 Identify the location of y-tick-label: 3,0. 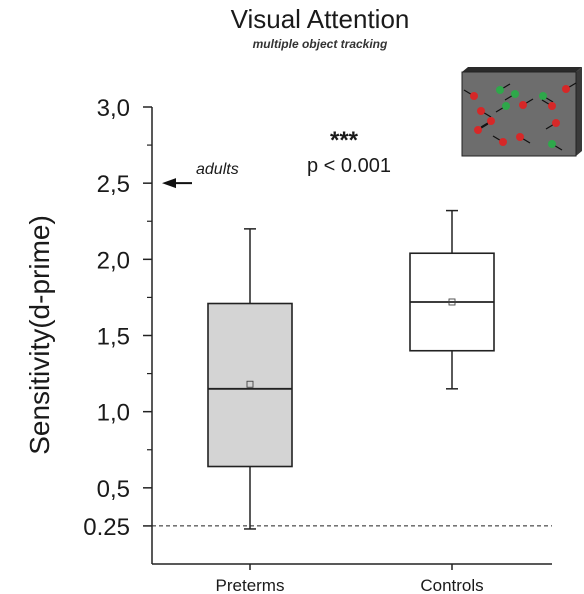
(113, 108).